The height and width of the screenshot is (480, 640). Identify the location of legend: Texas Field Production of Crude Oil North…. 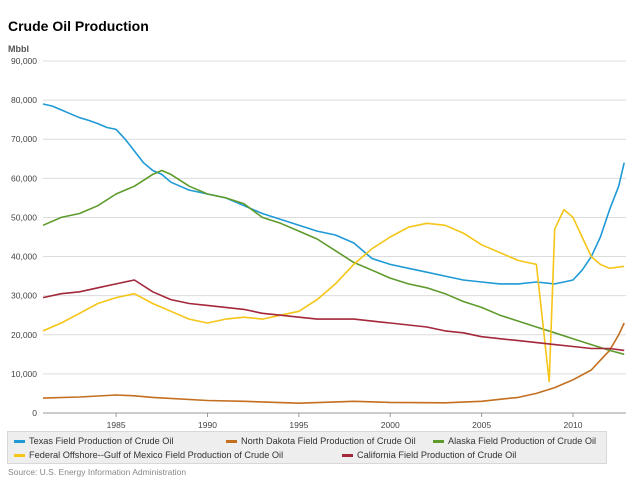
(307, 447).